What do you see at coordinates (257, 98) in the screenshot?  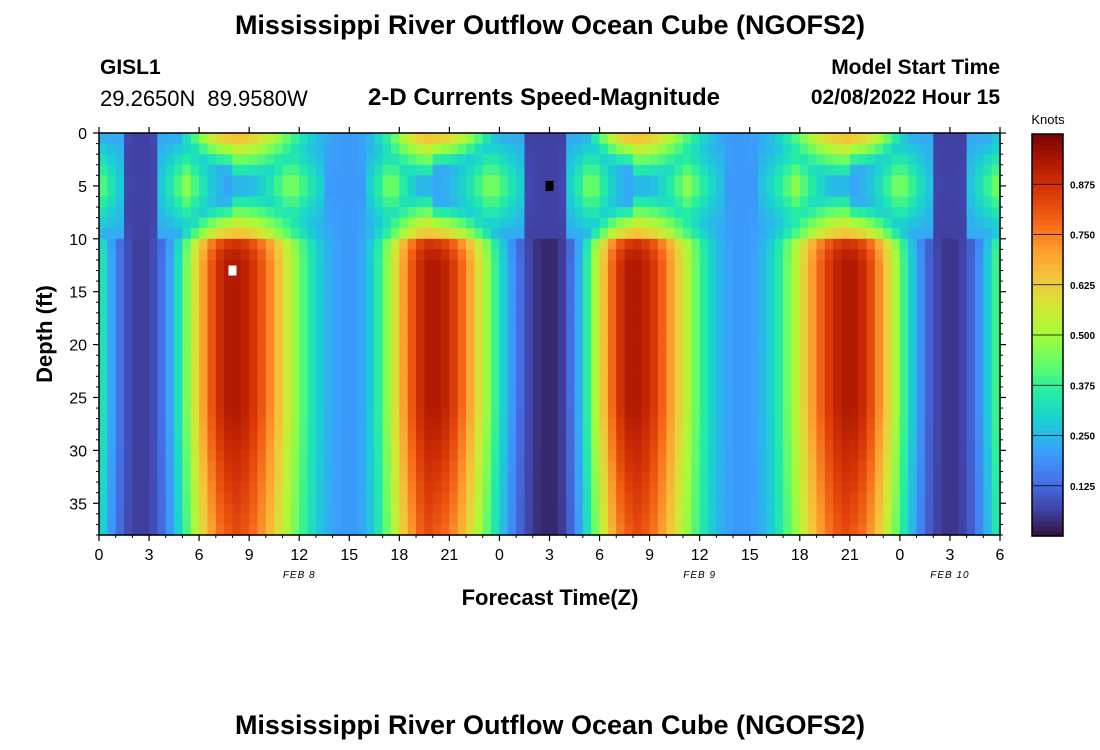 I see `station-longitude: 89.9580W` at bounding box center [257, 98].